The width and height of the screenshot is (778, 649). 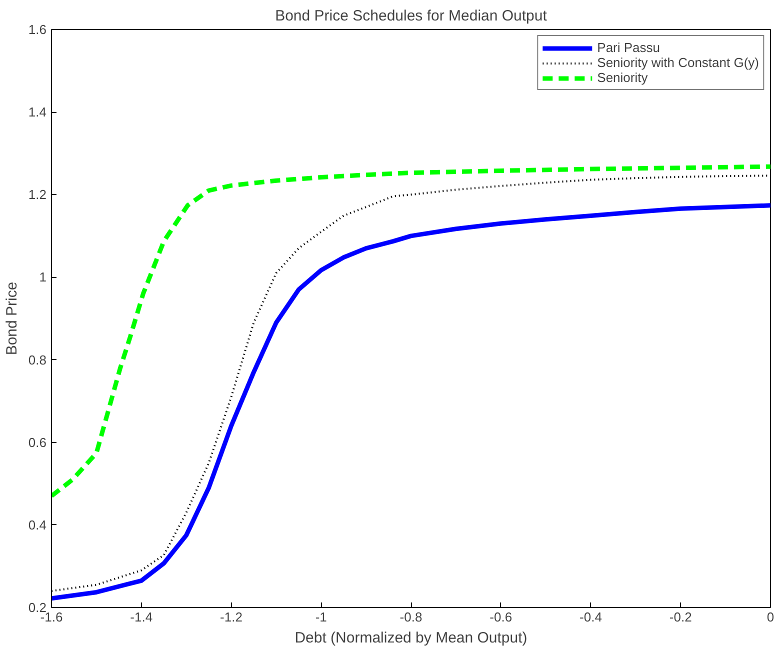 I want to click on y-tick-label: 1.4, so click(x=37, y=112).